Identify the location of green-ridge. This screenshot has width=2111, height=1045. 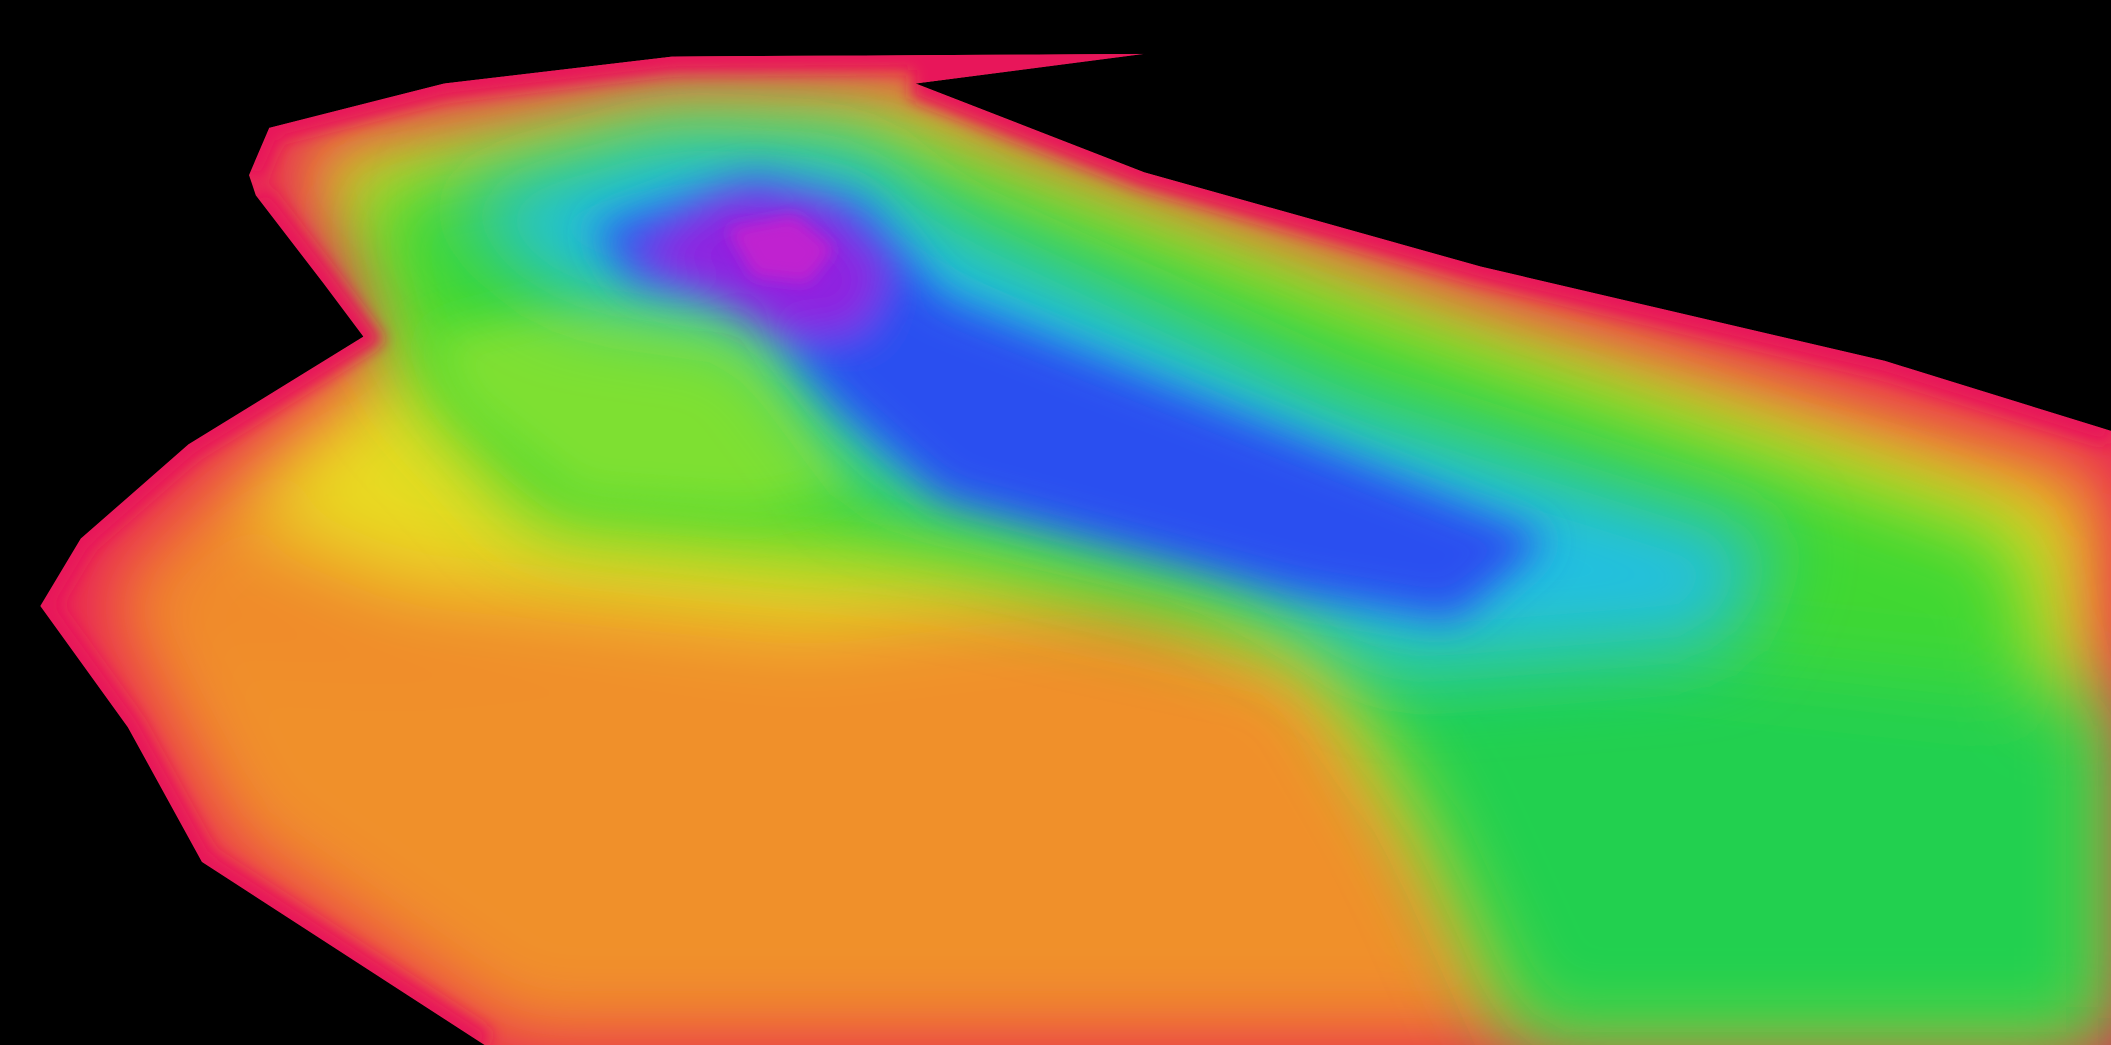
(646, 394).